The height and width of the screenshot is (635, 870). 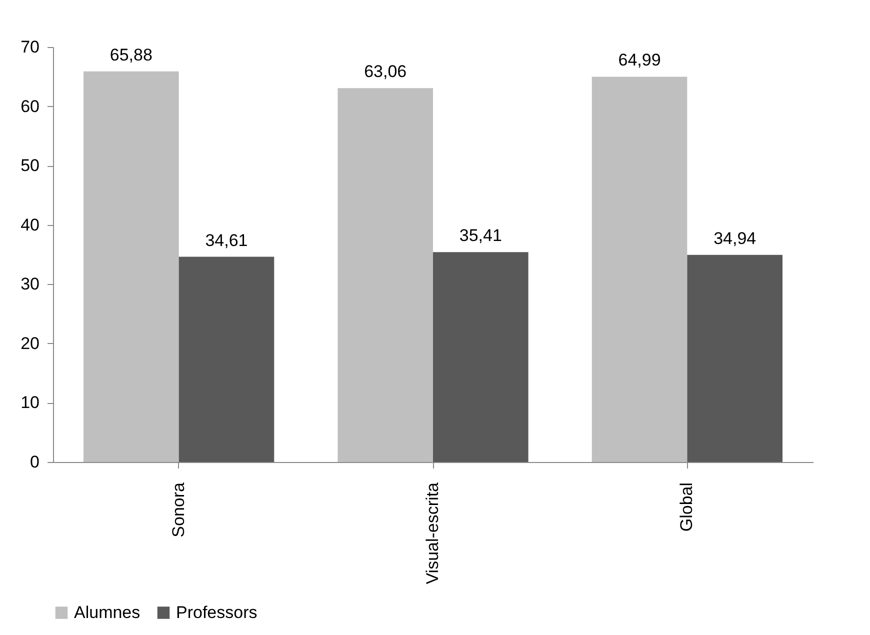 I want to click on data-label: 35,41, so click(x=480, y=236).